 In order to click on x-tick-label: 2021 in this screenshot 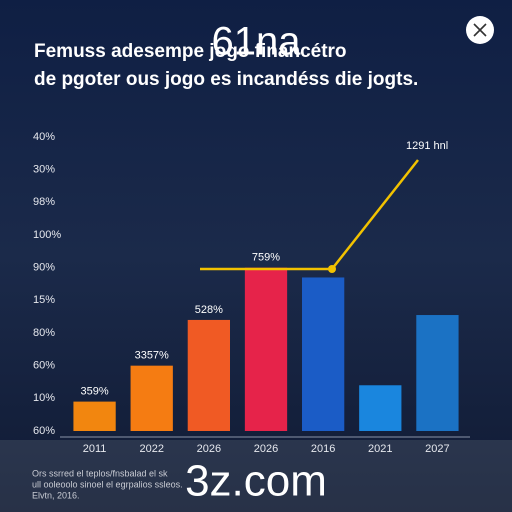, I will do `click(380, 449)`.